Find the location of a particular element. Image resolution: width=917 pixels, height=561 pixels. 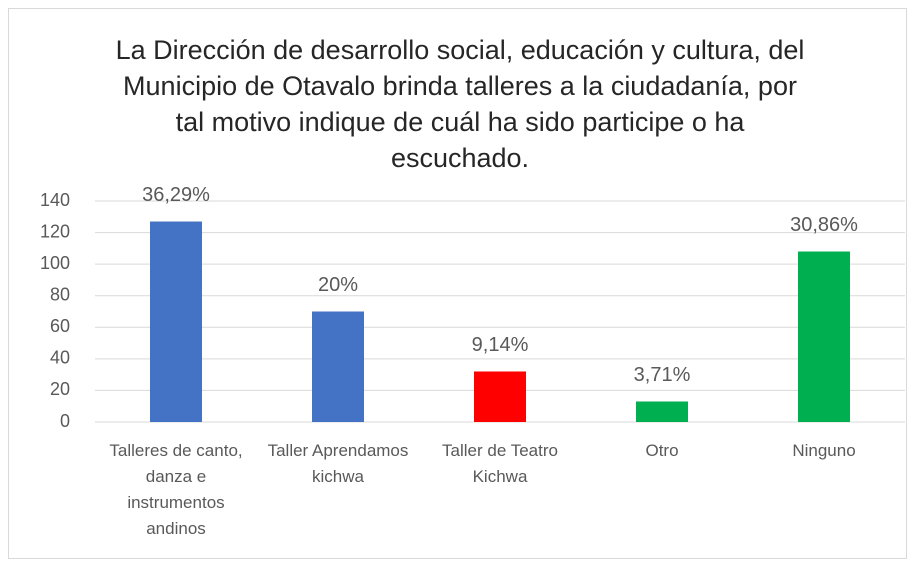

y-tick-label: 20 is located at coordinates (60, 389).